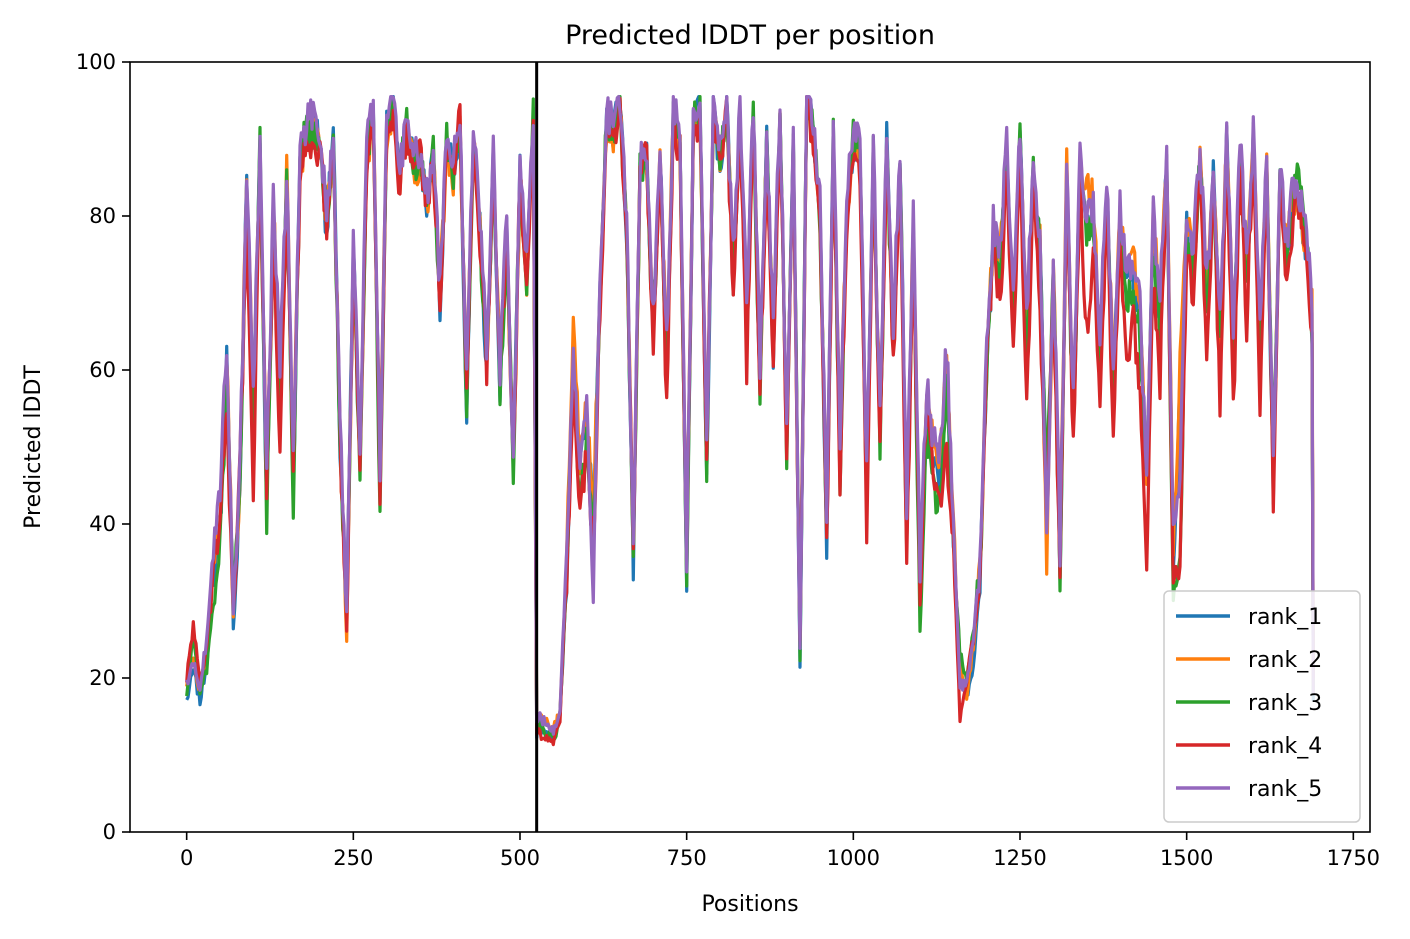 This screenshot has width=1410, height=939. I want to click on y-tick-label: 20, so click(102, 678).